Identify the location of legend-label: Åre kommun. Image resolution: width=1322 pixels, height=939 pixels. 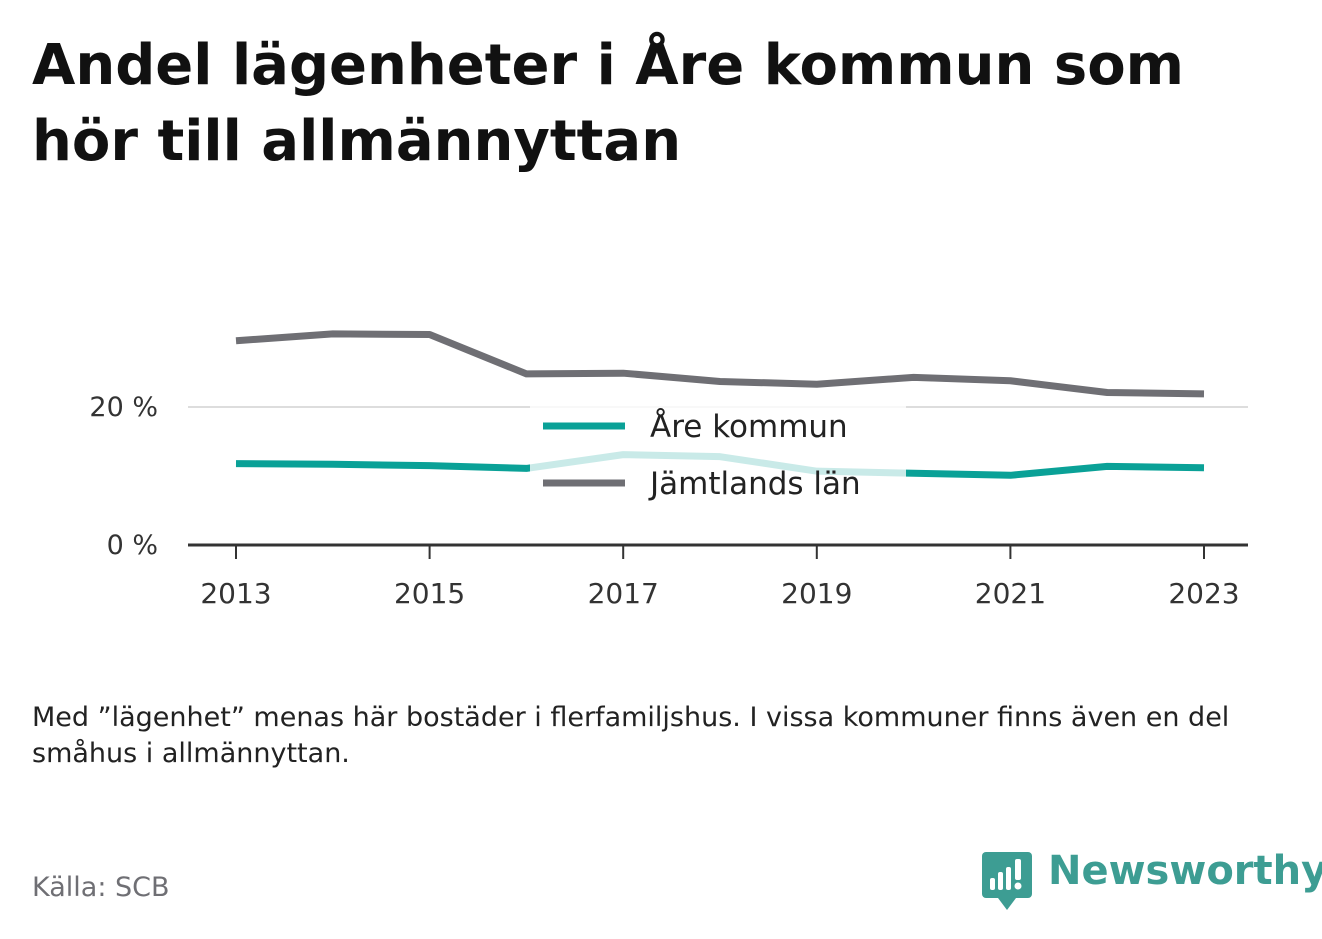
(749, 427).